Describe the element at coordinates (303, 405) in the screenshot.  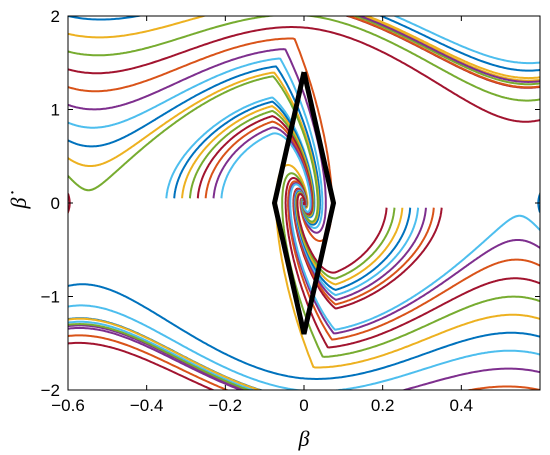
I see `x-tick-label: 0` at that location.